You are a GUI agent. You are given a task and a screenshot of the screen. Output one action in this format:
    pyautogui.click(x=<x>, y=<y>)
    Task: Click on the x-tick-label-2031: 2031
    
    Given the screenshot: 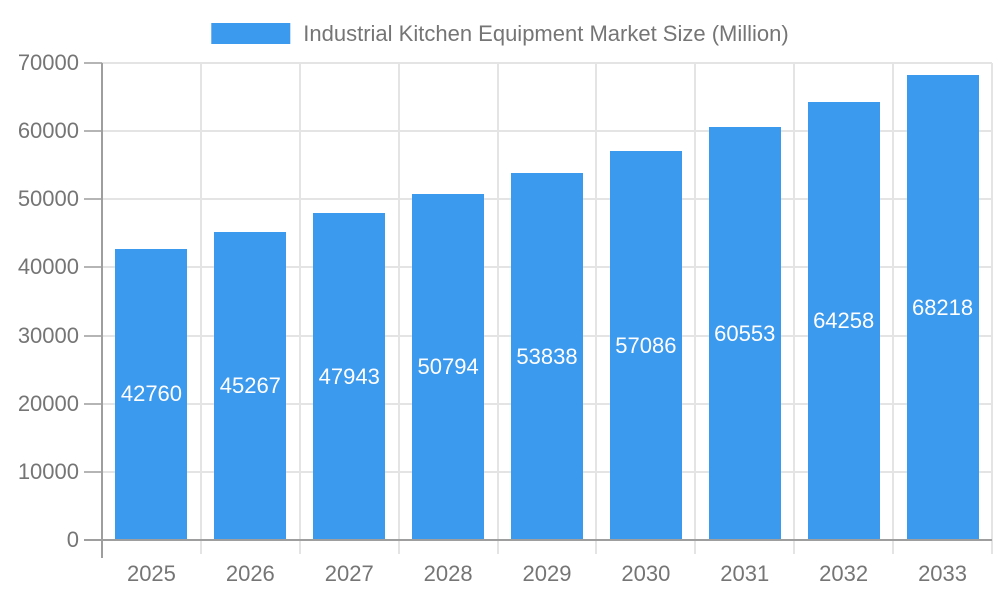 What is the action you would take?
    pyautogui.click(x=745, y=573)
    